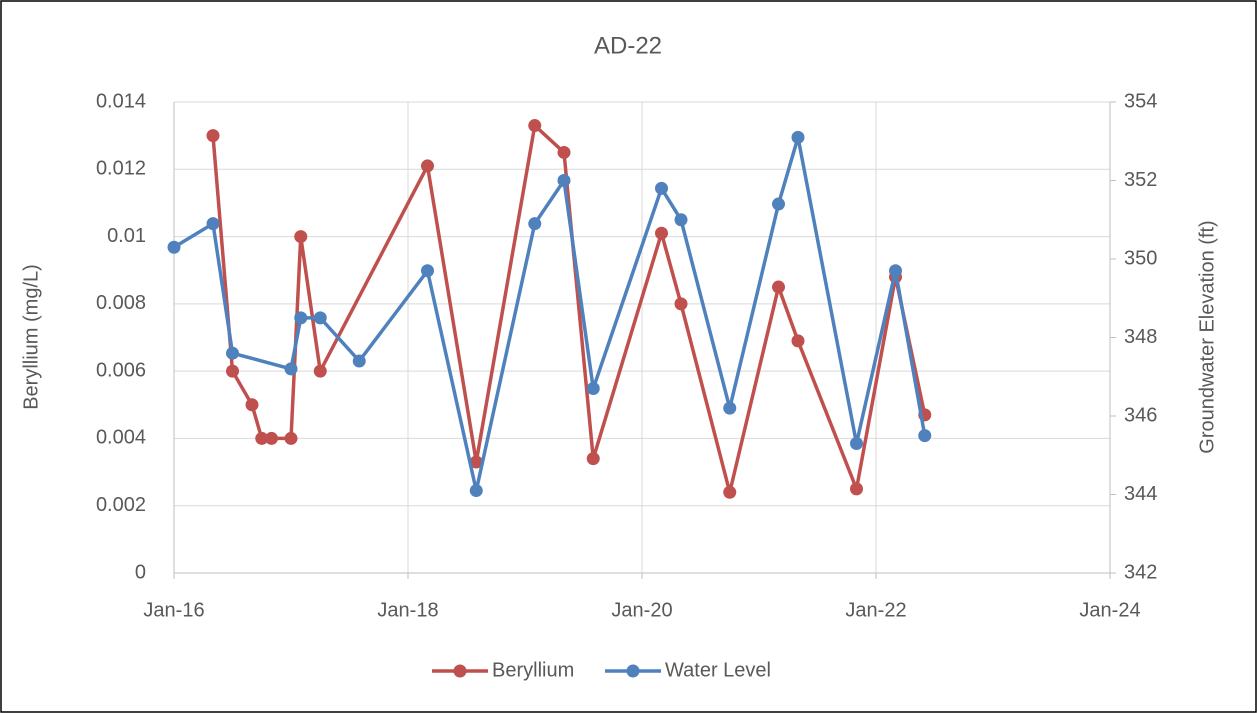 The image size is (1257, 713). Describe the element at coordinates (1140, 258) in the screenshot. I see `y2-tick-label: 350` at that location.